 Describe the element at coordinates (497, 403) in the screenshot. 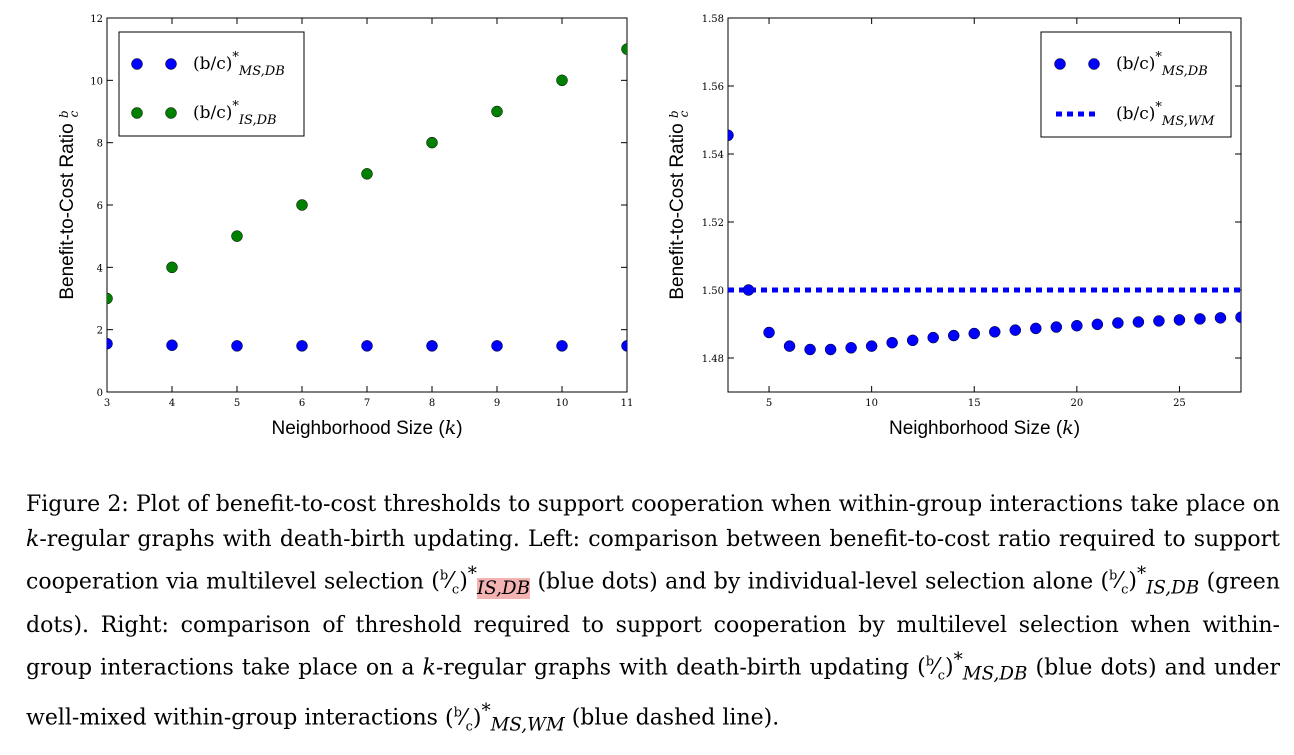

I see `x-tick-label: 9` at that location.